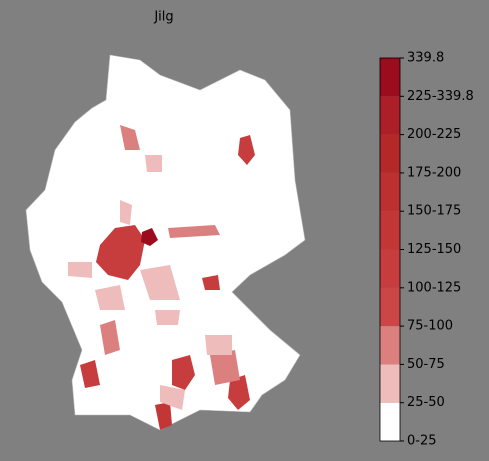 The height and width of the screenshot is (461, 489). What do you see at coordinates (426, 364) in the screenshot?
I see `colorbar-label: 50-75` at bounding box center [426, 364].